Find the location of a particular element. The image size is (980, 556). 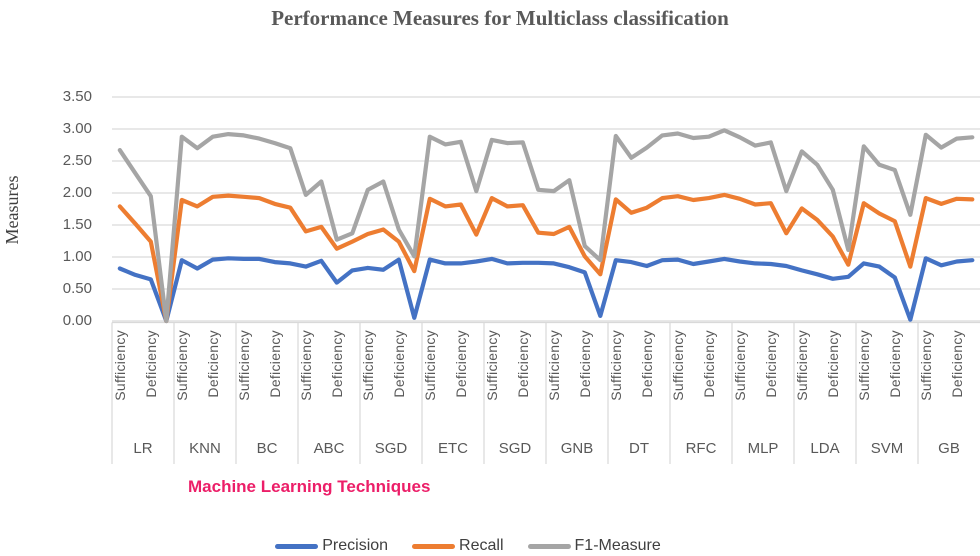

y-tick-label: 0.50 is located at coordinates (77, 288).